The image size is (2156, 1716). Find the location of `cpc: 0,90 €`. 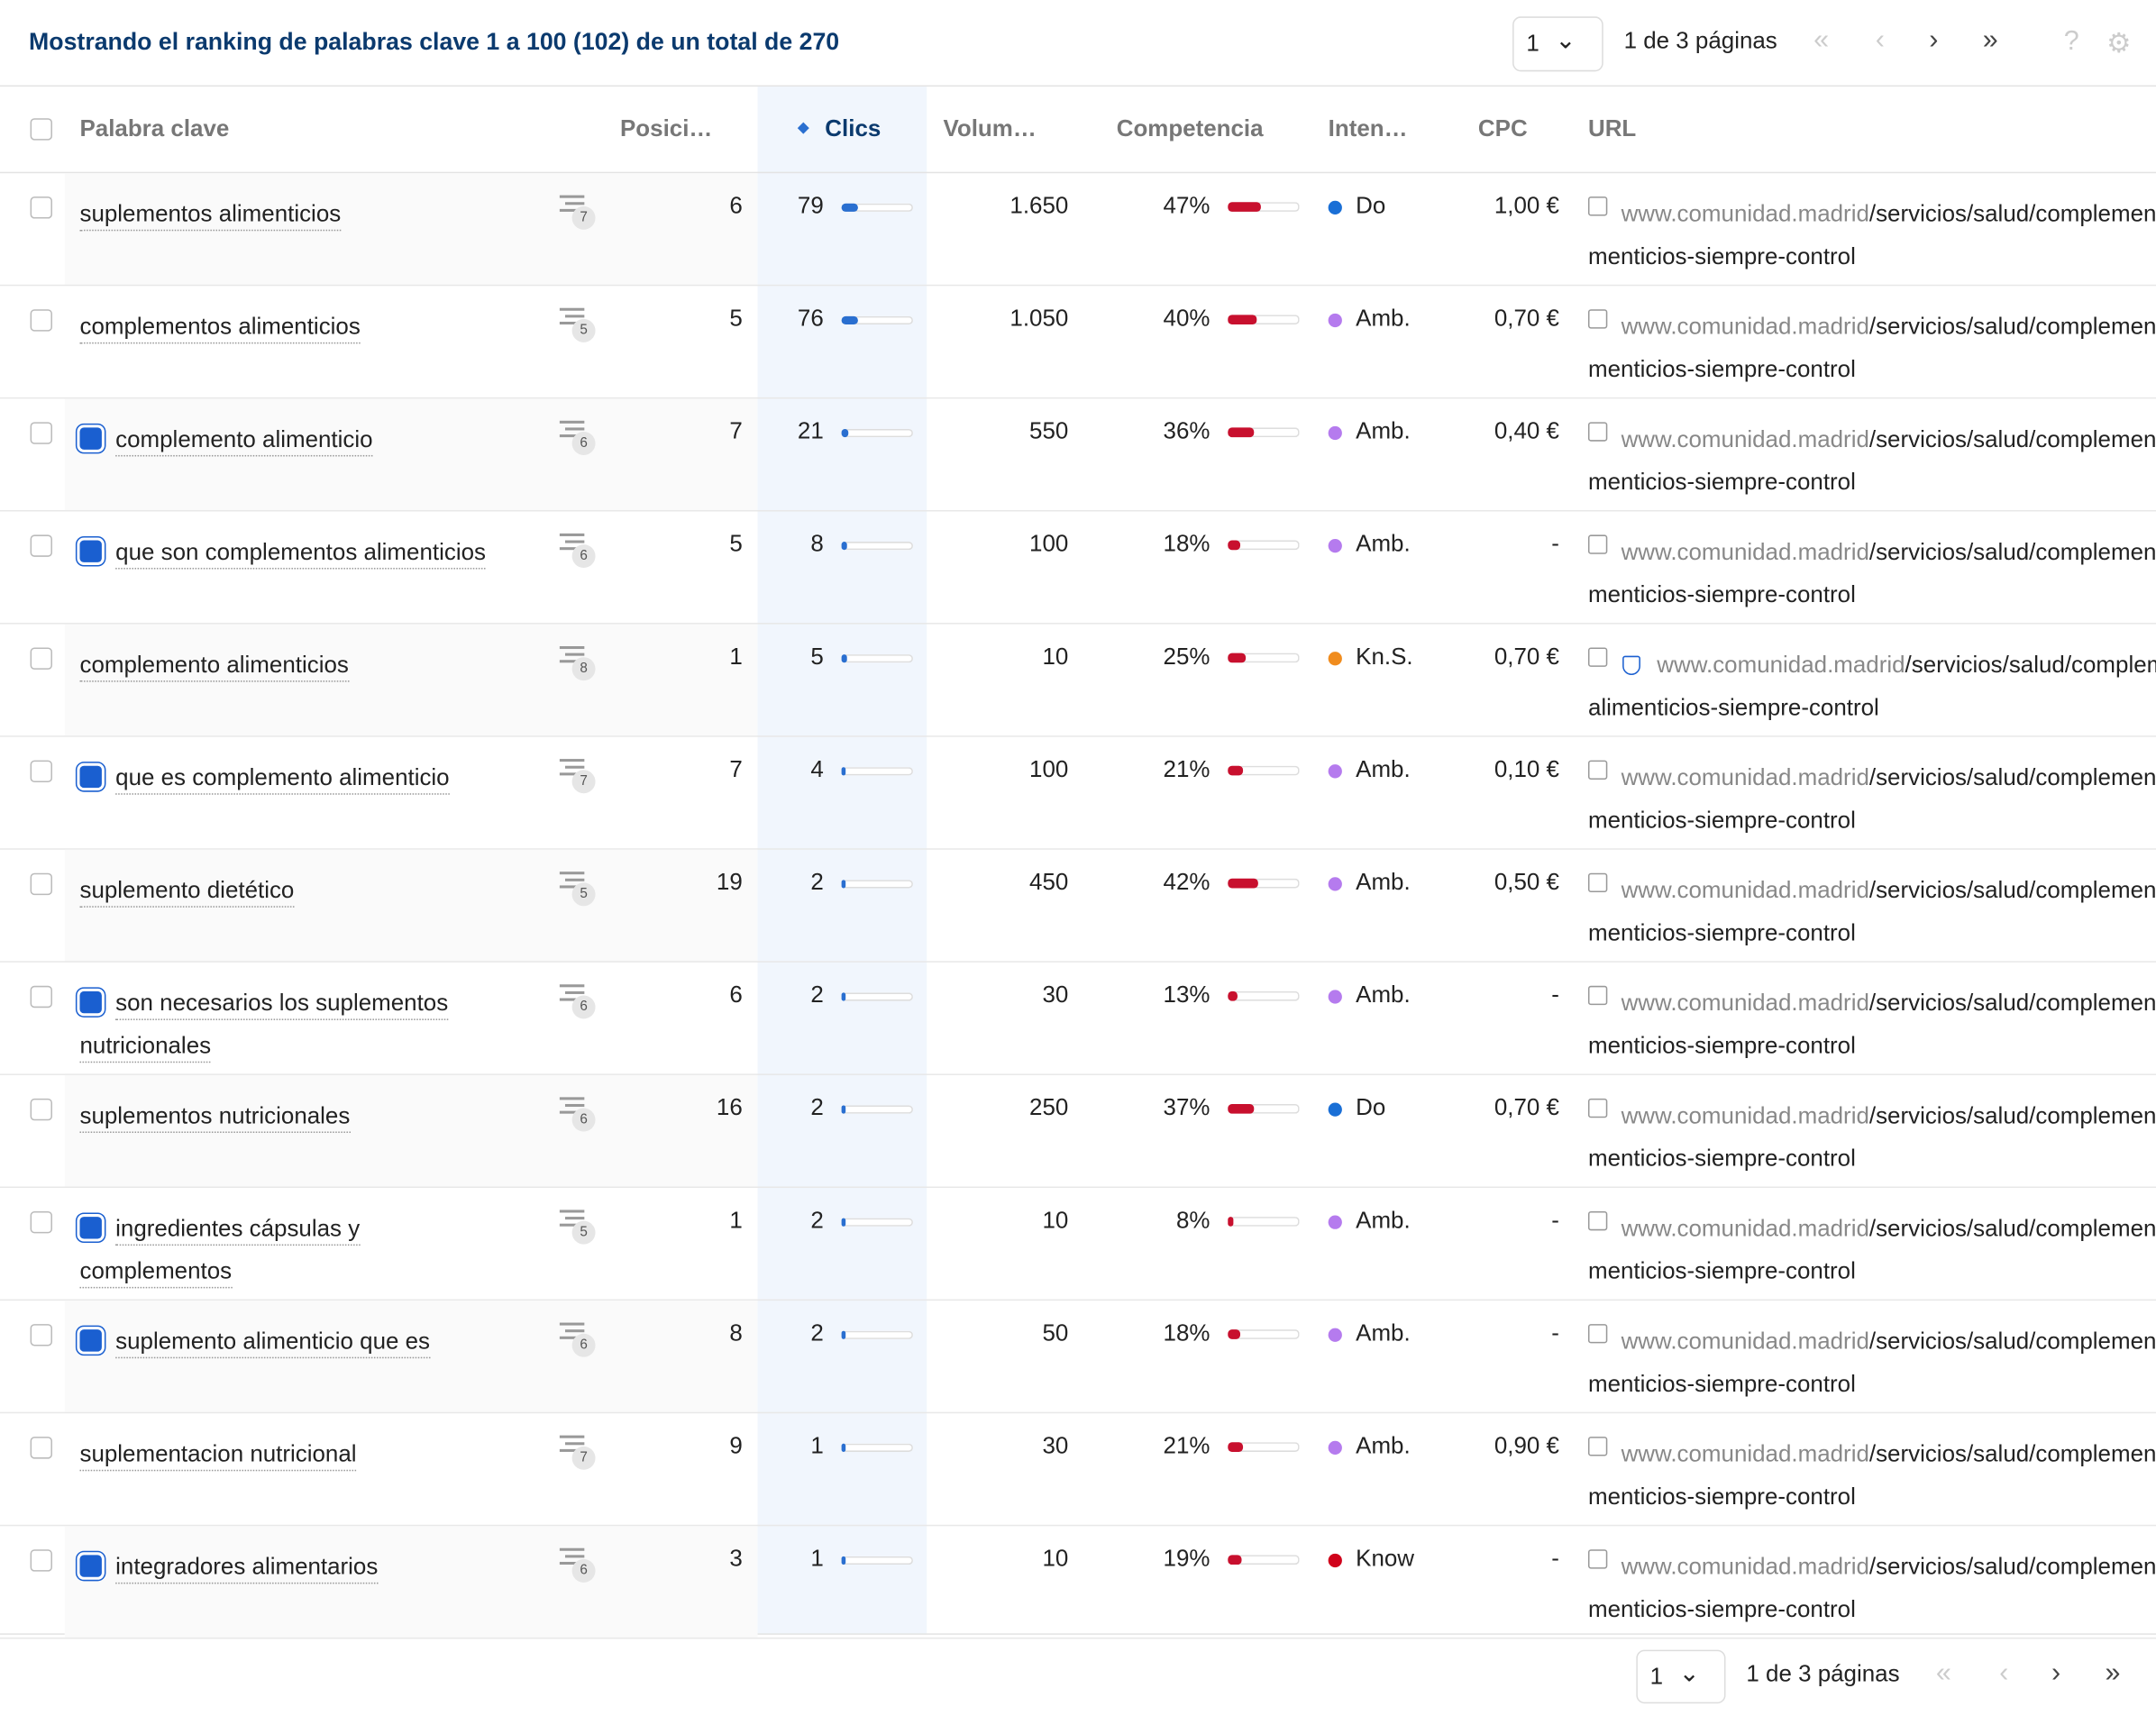

cpc: 0,90 € is located at coordinates (1526, 1445).